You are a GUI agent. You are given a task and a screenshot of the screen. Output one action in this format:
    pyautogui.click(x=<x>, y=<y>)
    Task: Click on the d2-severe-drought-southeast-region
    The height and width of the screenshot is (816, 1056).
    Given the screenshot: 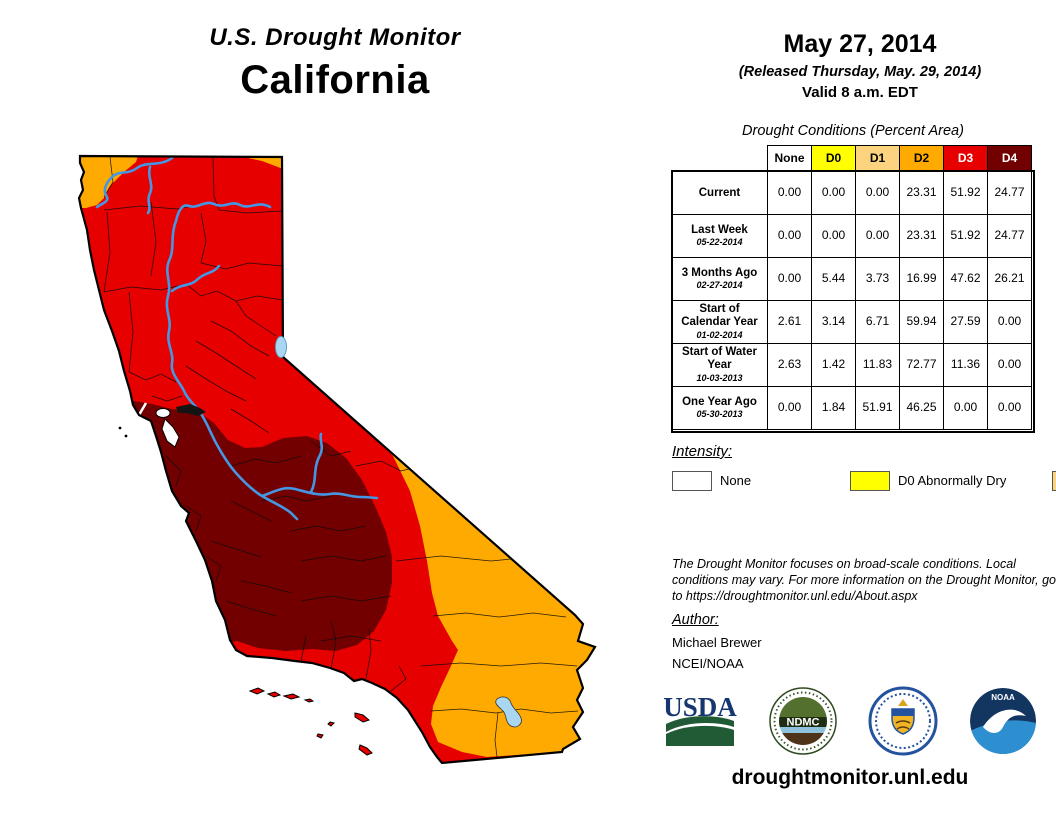 What is the action you would take?
    pyautogui.click(x=465, y=580)
    